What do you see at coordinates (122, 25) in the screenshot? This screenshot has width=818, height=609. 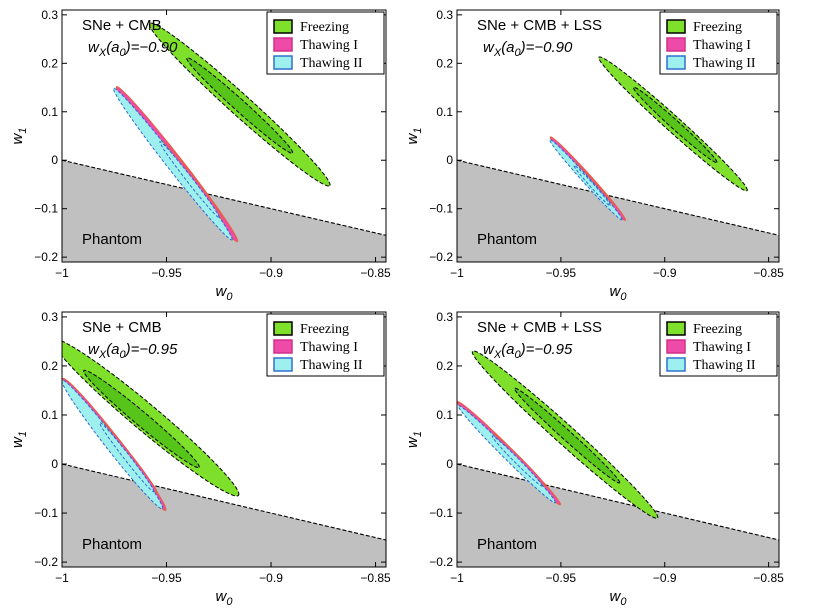 I see `panel-title: SNe + CMB` at bounding box center [122, 25].